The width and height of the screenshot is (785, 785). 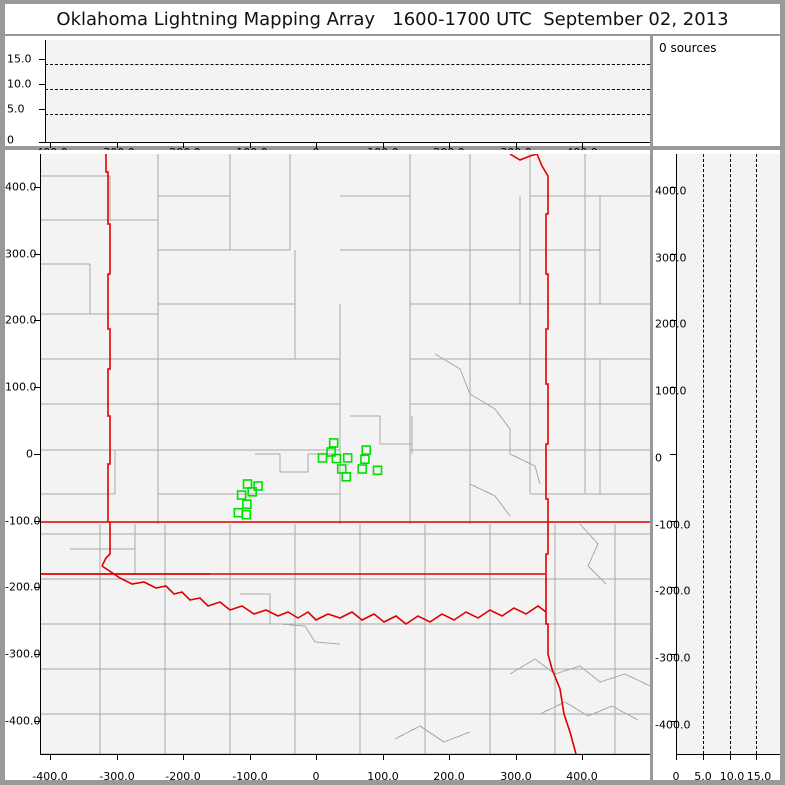 I want to click on map-ytick-label--200: -200.0, so click(x=23, y=587).